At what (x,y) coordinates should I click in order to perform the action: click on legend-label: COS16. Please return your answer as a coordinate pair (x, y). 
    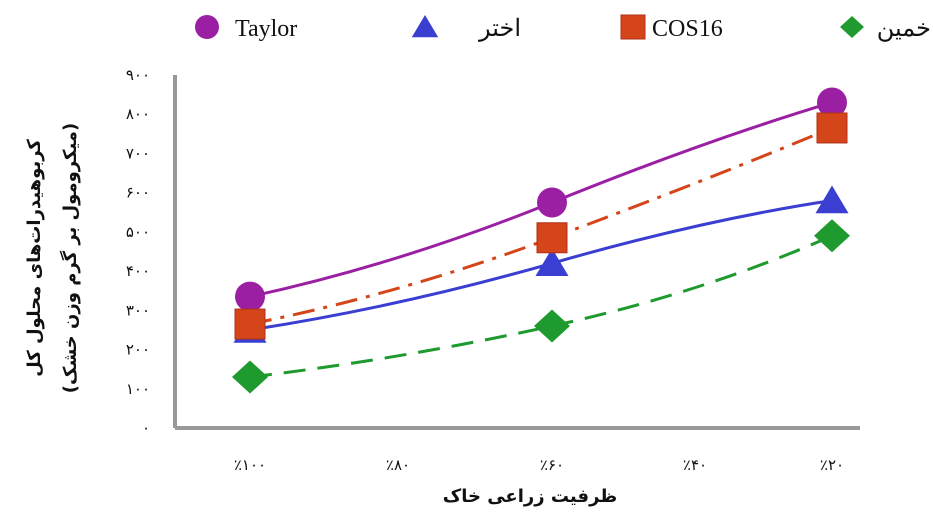
    Looking at the image, I should click on (687, 29).